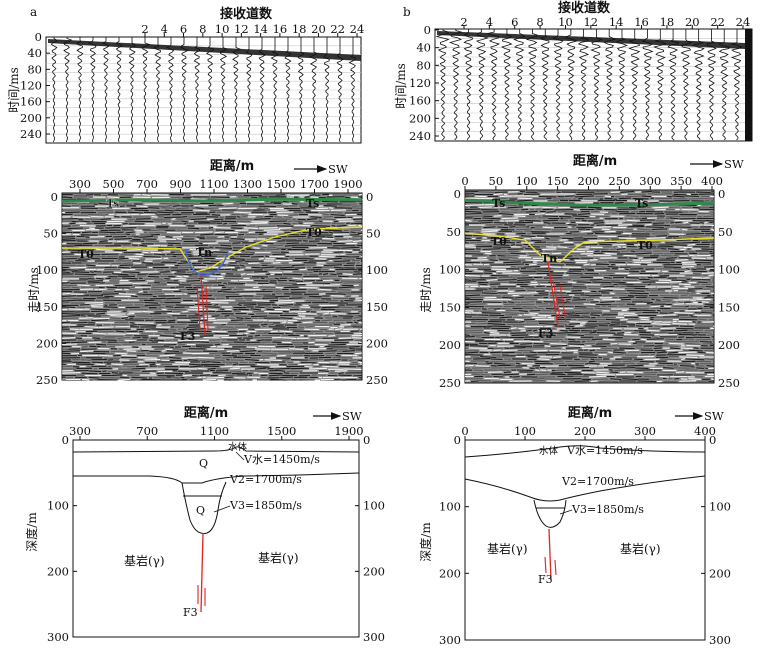 The image size is (761, 655). I want to click on tick-label: 8, so click(539, 22).